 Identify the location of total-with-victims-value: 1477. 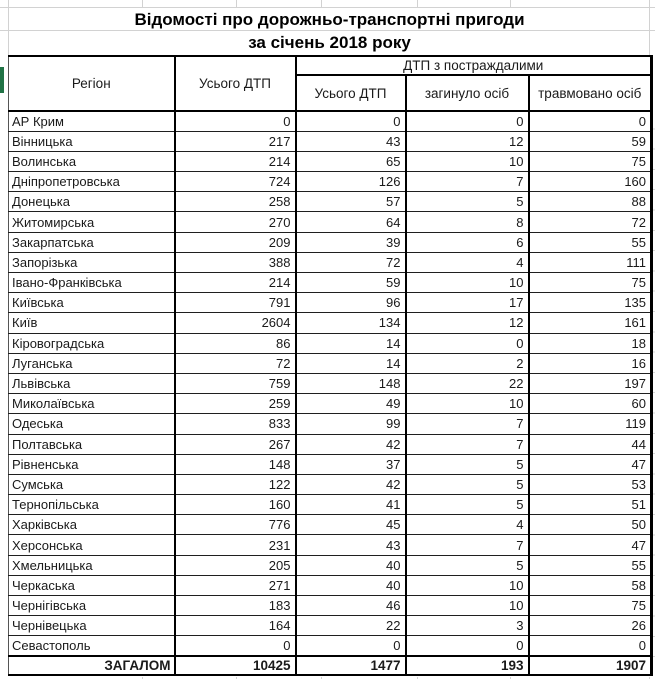
(351, 665).